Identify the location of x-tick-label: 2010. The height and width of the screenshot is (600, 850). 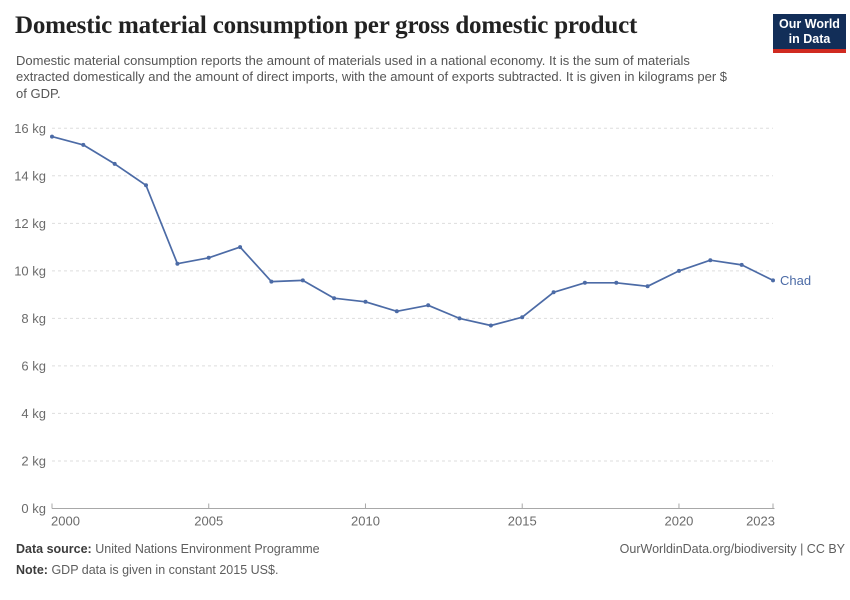
(365, 521).